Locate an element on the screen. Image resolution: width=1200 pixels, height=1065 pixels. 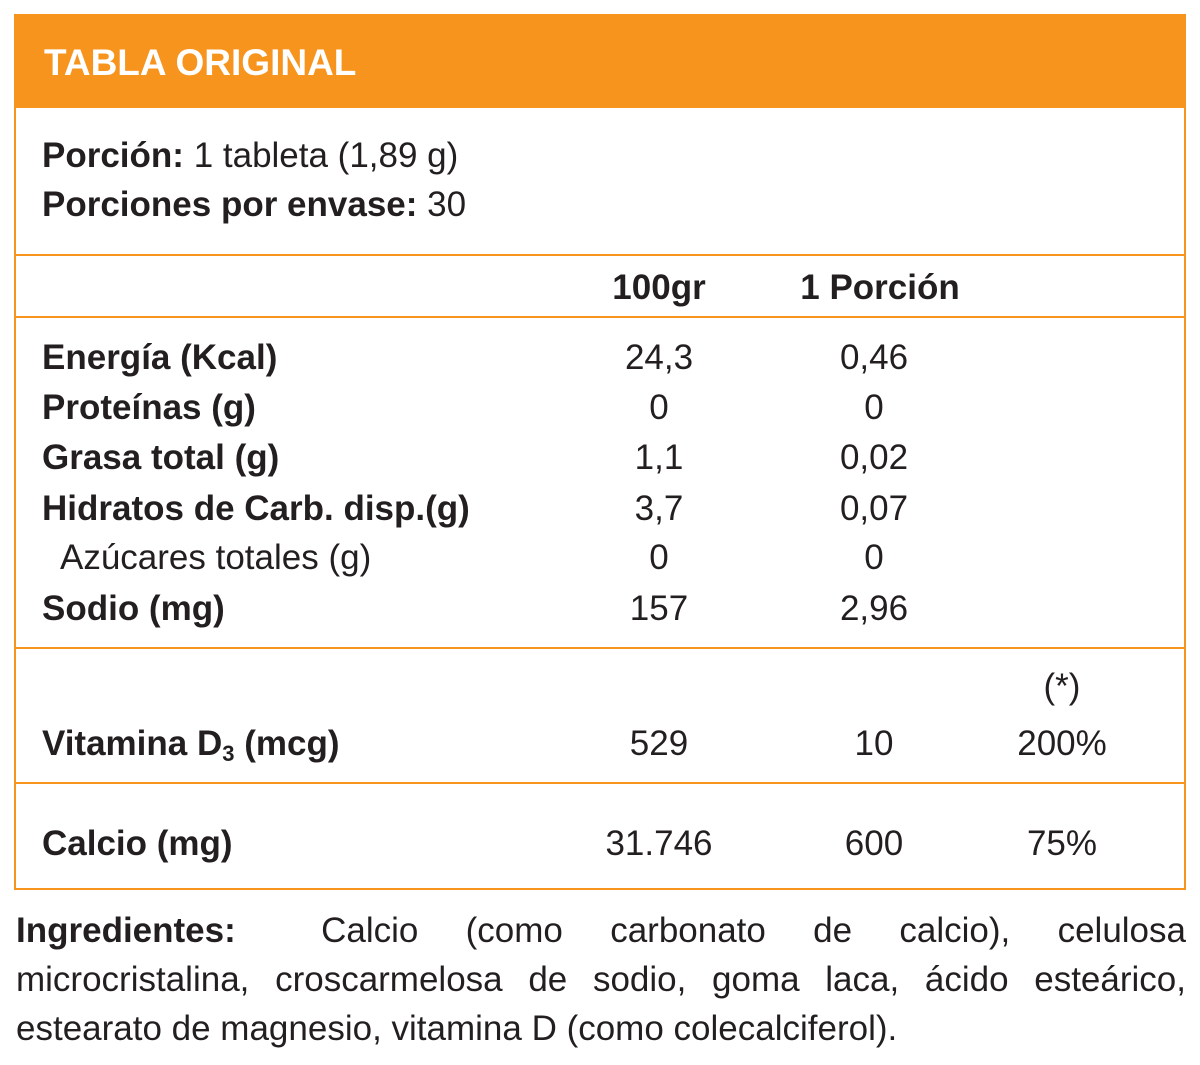
nutrient-value-portion: 0,07 is located at coordinates (874, 508).